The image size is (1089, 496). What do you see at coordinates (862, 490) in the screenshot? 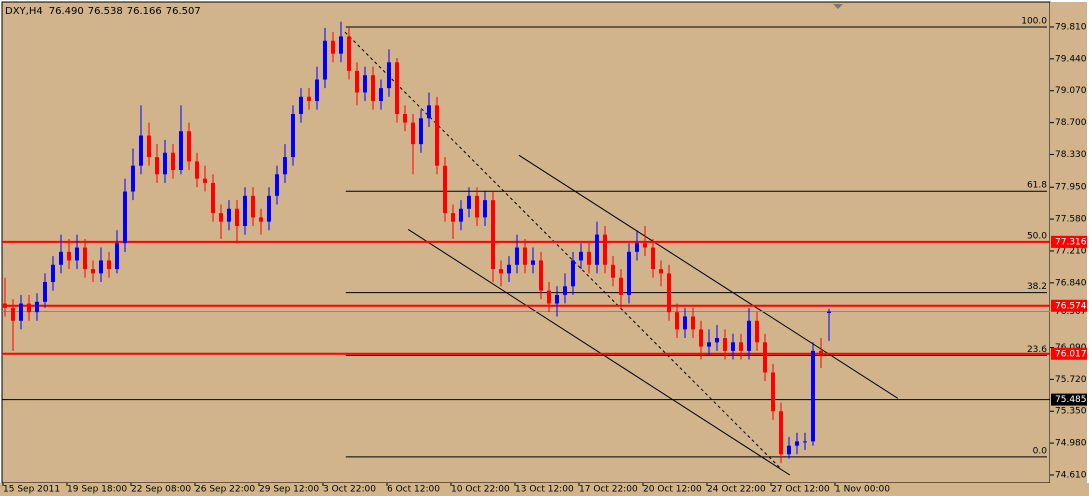
I see `x-tick-label: 1 Nov 00:00` at bounding box center [862, 490].